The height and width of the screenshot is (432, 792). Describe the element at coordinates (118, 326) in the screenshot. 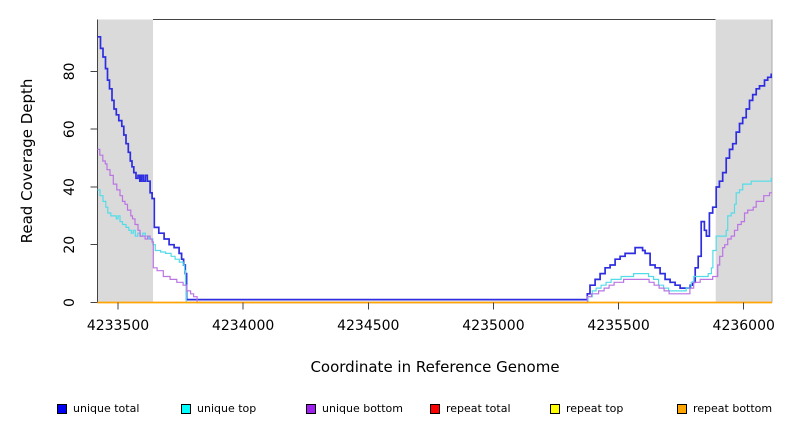

I see `x-tick-label: 4233500` at that location.